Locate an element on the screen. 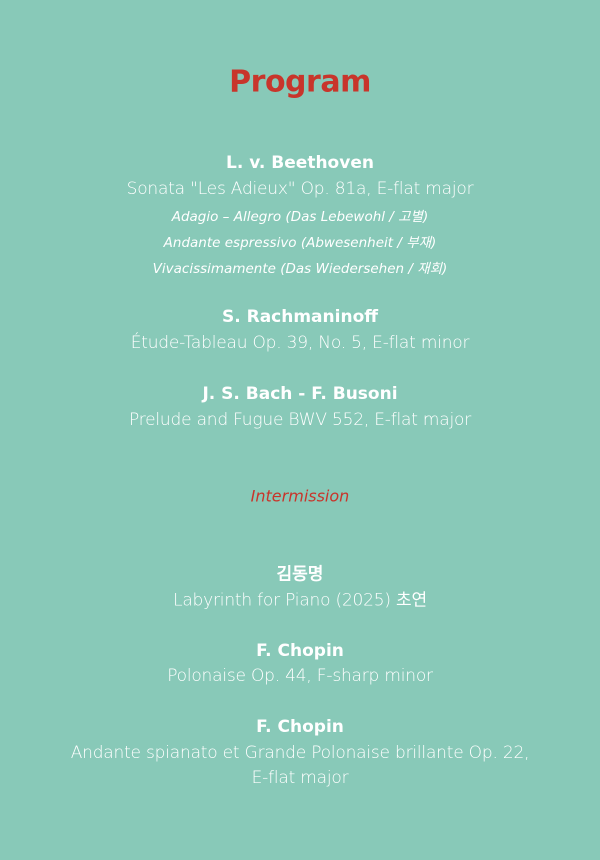 This screenshot has width=600, height=860. composer: J. S. Bach - F. Busoni is located at coordinates (300, 394).